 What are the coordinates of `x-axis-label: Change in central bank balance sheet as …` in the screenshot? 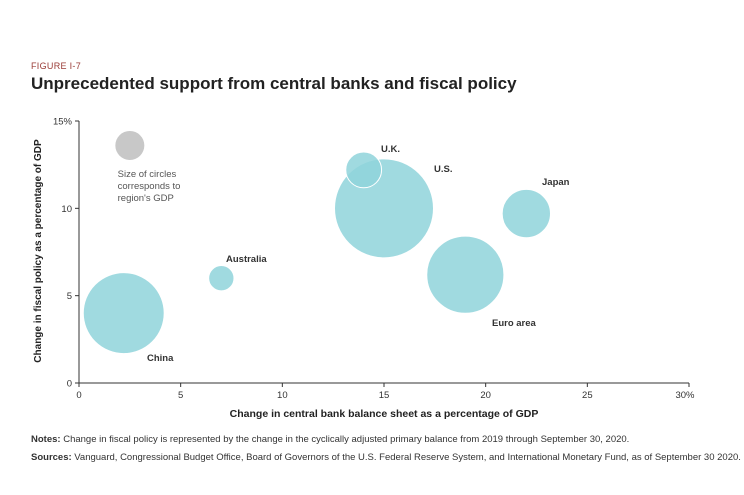 It's located at (384, 414).